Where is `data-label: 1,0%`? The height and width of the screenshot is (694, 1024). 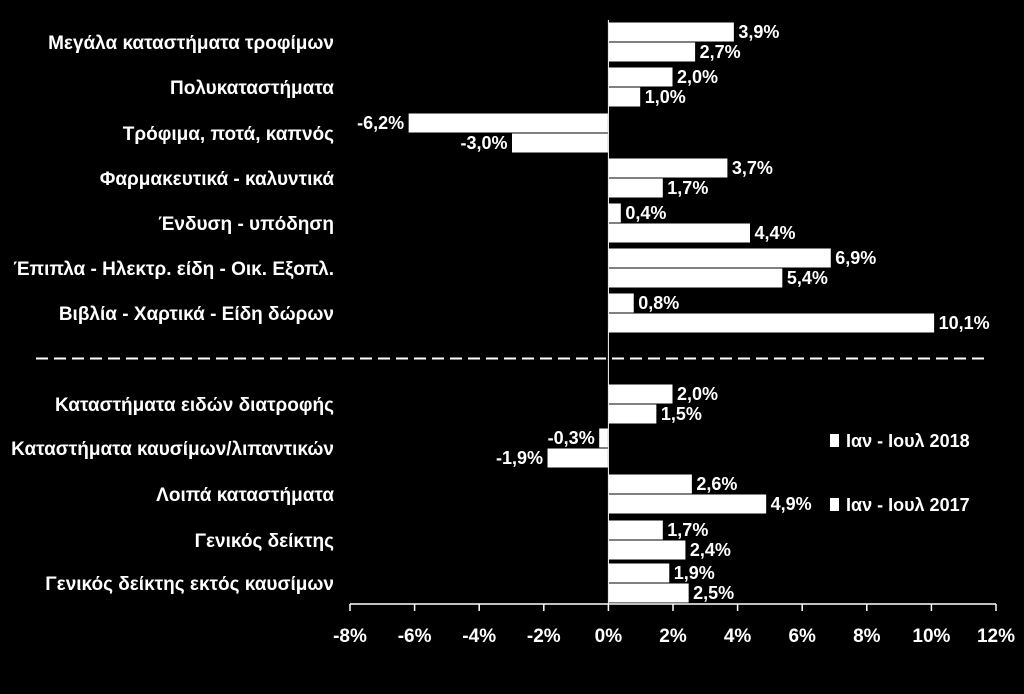
data-label: 1,0% is located at coordinates (665, 97).